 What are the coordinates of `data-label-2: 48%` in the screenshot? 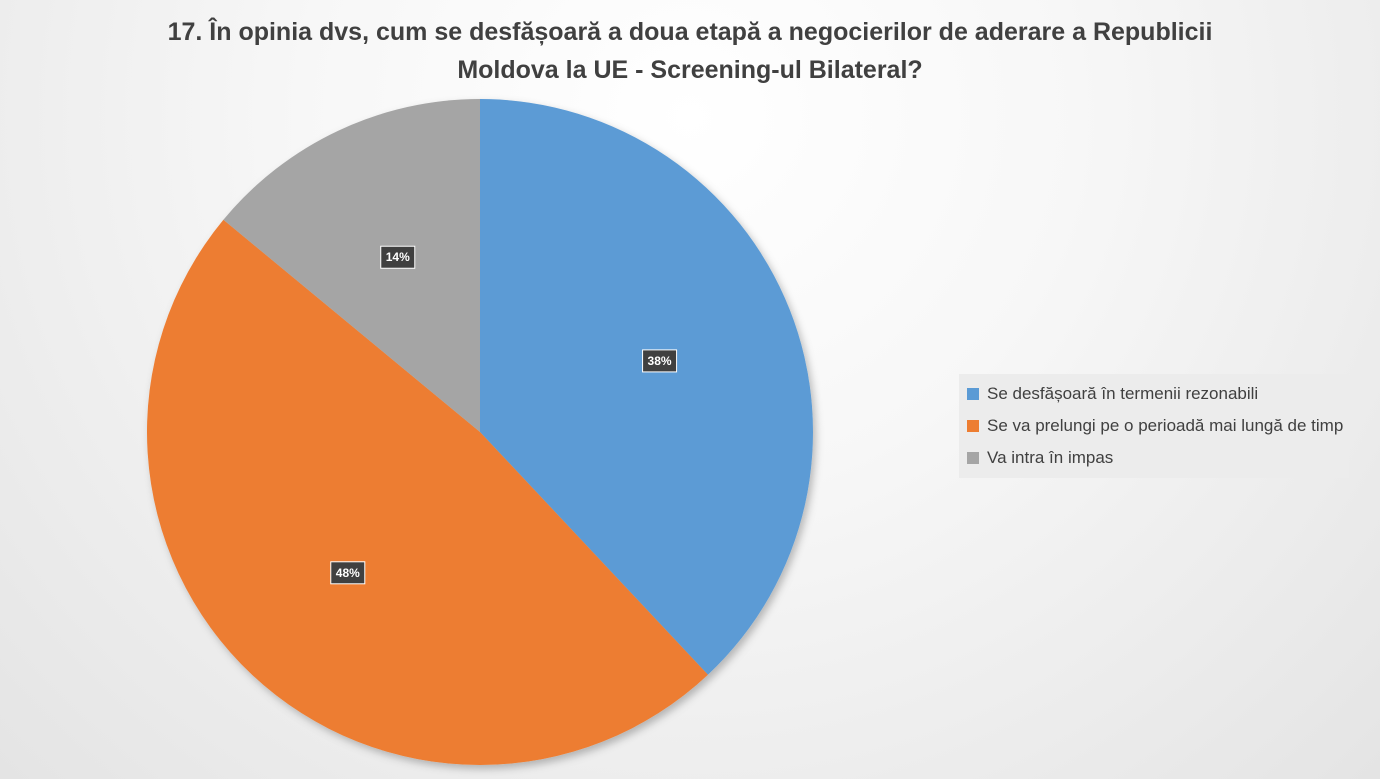 It's located at (348, 573).